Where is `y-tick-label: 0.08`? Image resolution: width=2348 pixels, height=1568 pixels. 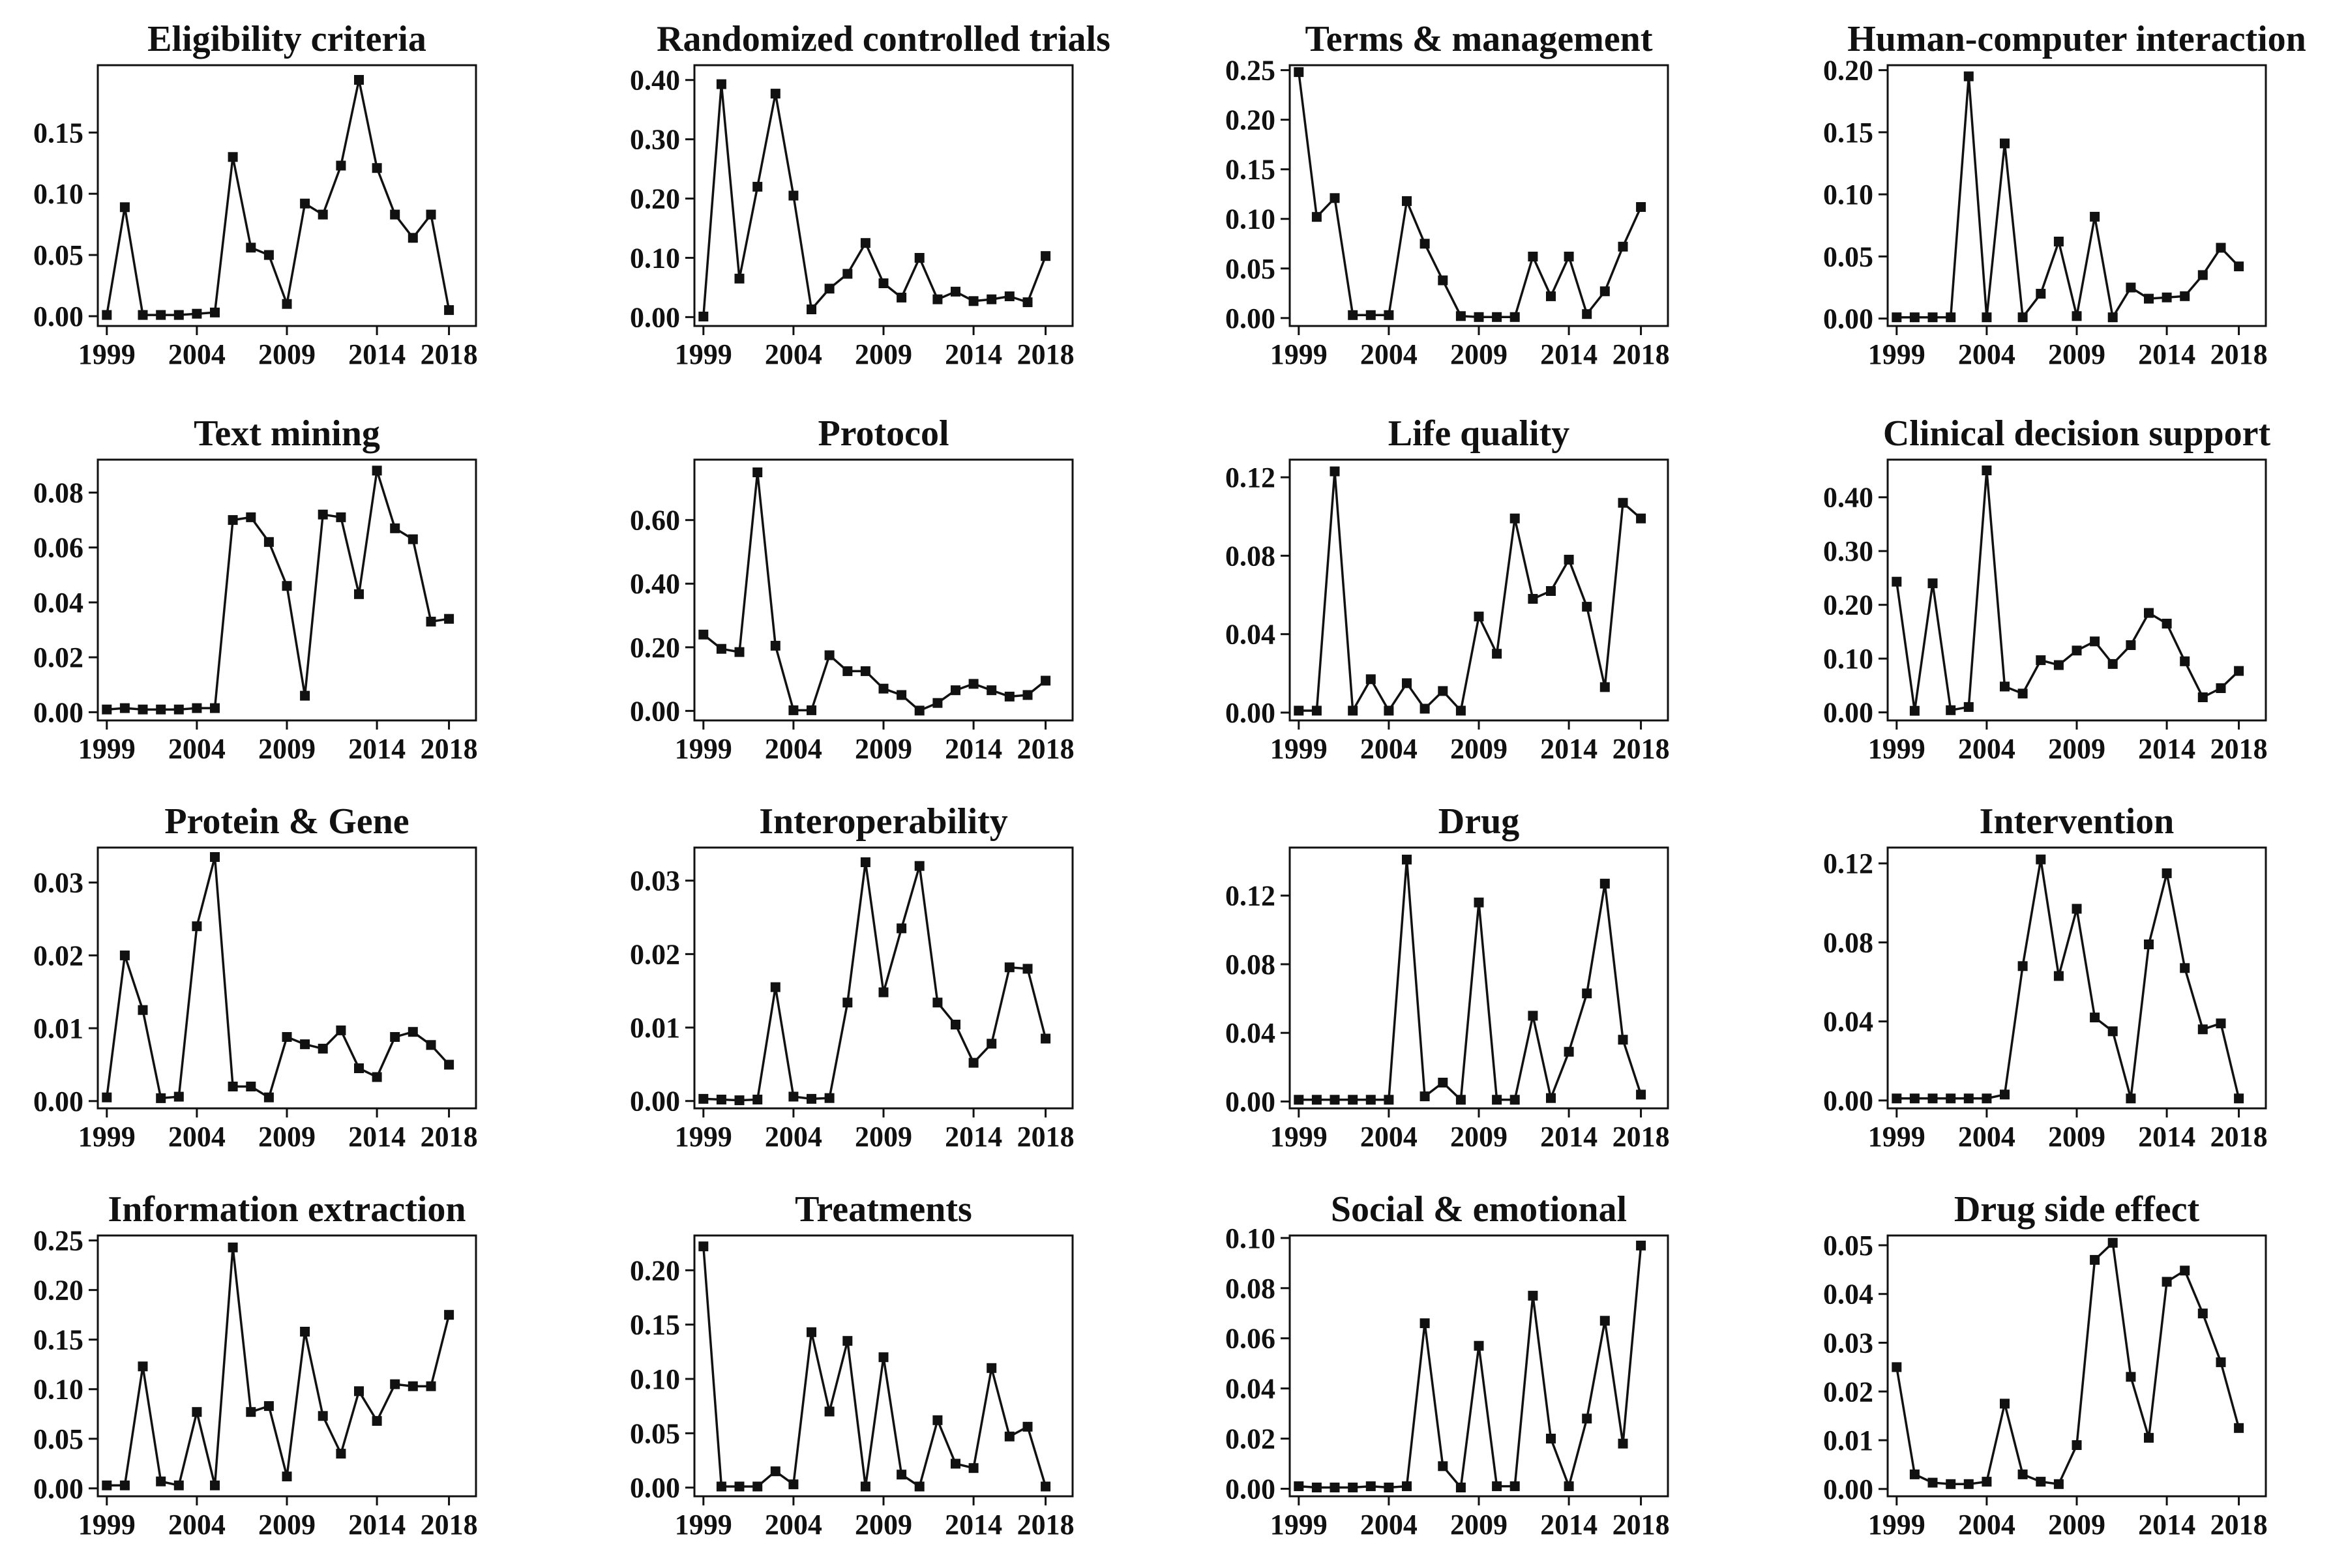
y-tick-label: 0.08 is located at coordinates (1250, 1289).